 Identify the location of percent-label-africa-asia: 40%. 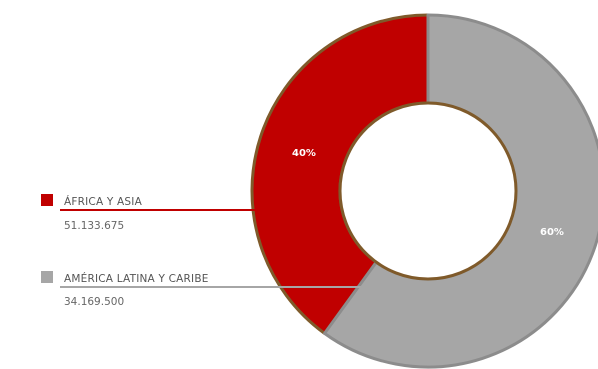
(304, 153).